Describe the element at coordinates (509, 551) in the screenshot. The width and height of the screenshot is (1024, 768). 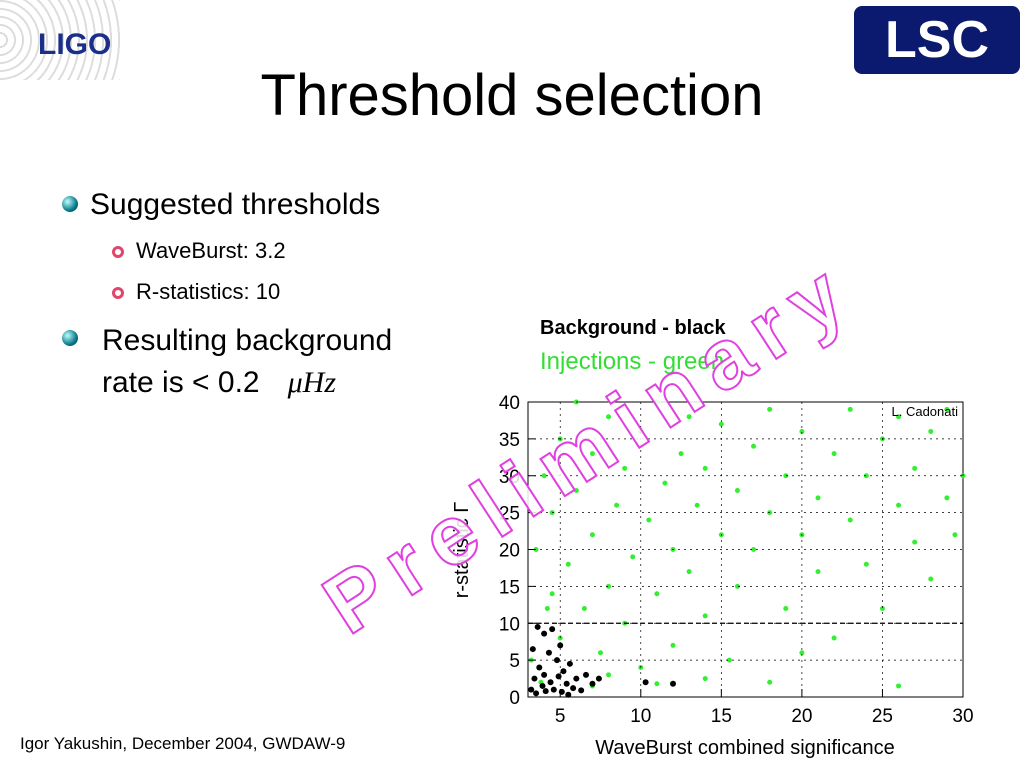
I see `y-tick-label: 20` at that location.